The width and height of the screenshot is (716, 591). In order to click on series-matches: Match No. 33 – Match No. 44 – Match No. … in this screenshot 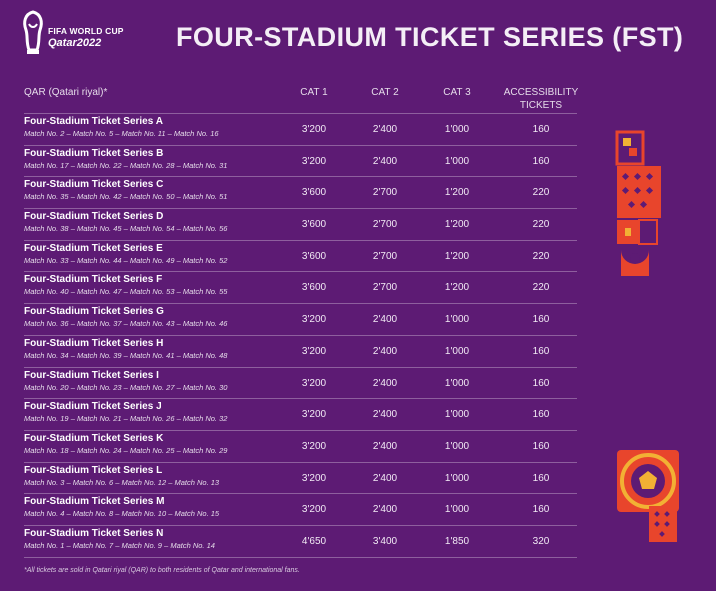, I will do `click(126, 260)`.